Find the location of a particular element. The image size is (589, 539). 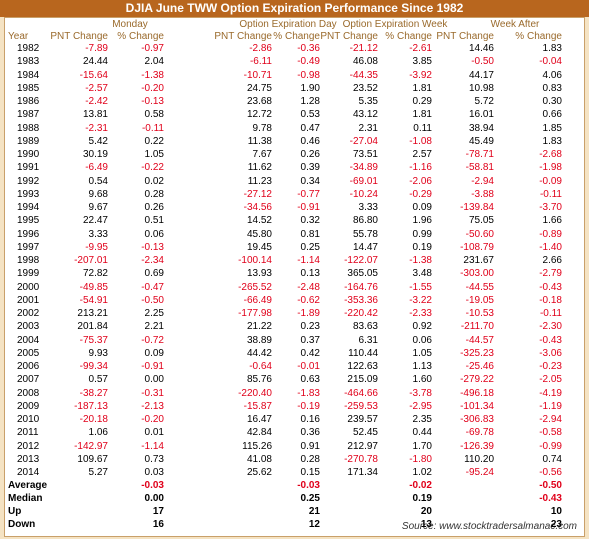

year: 2008 is located at coordinates (28, 393).